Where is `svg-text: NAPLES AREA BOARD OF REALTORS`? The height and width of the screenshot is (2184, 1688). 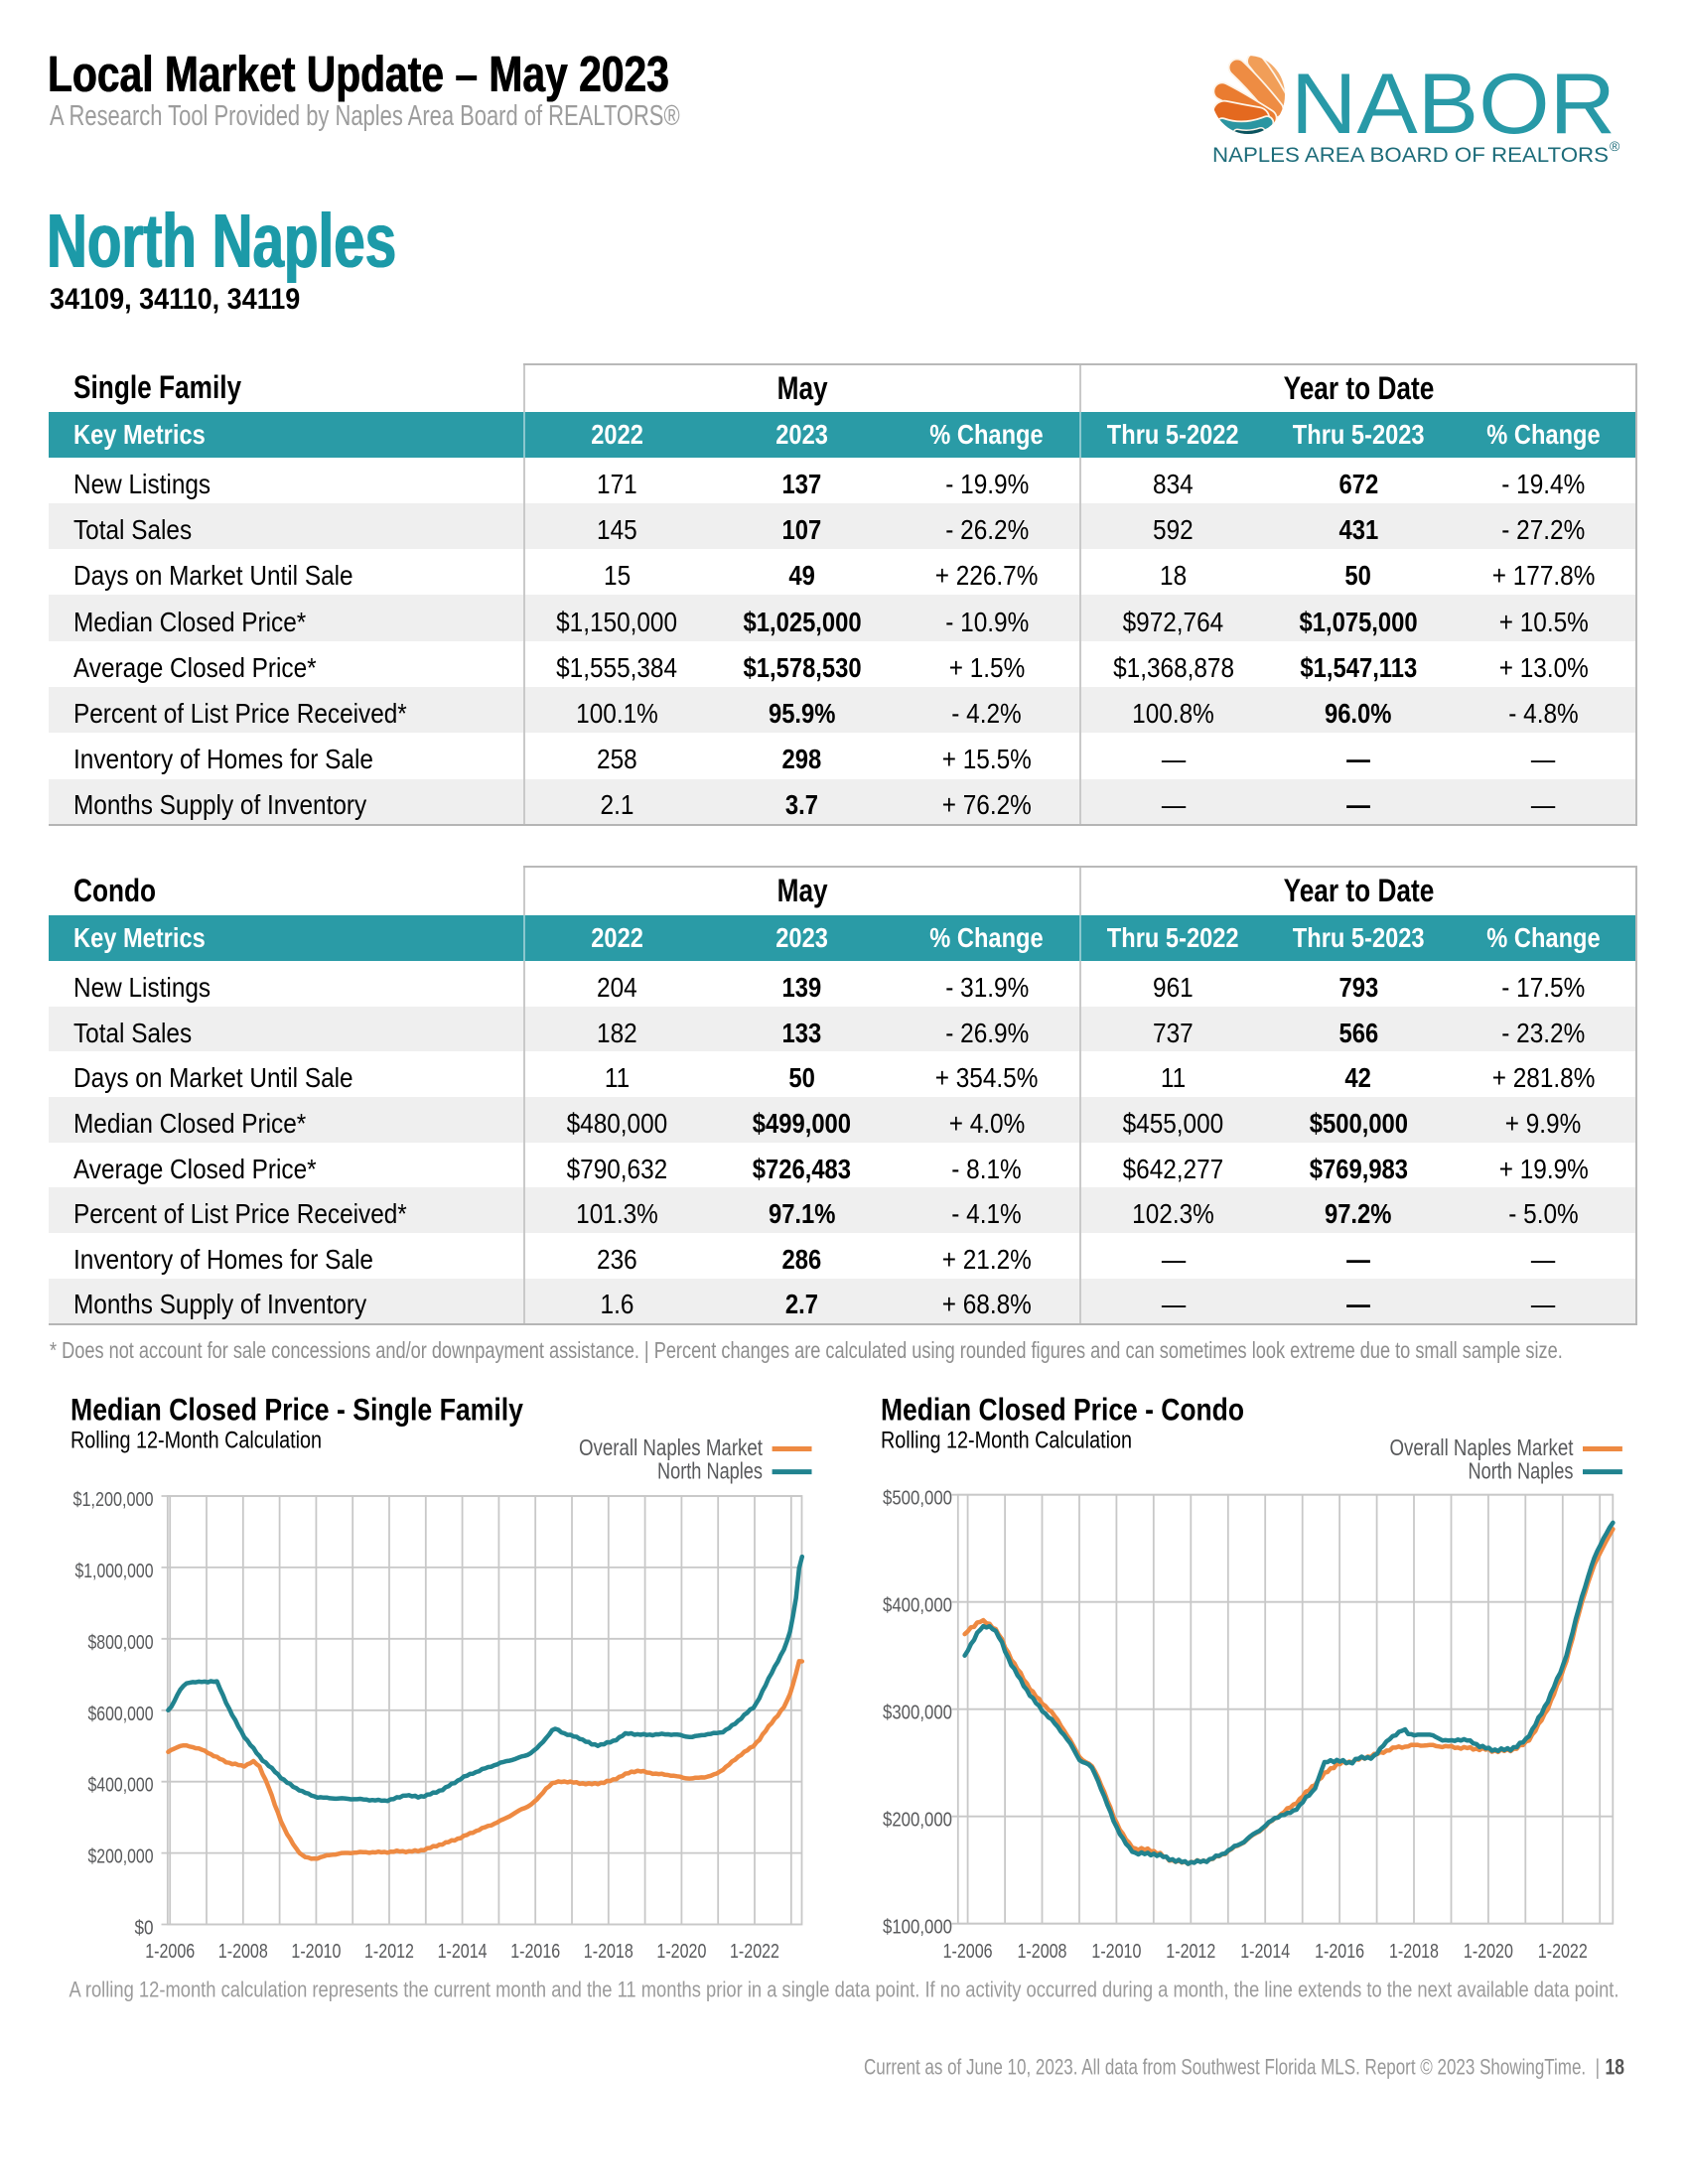 svg-text: NAPLES AREA BOARD OF REALTORS is located at coordinates (1410, 155).